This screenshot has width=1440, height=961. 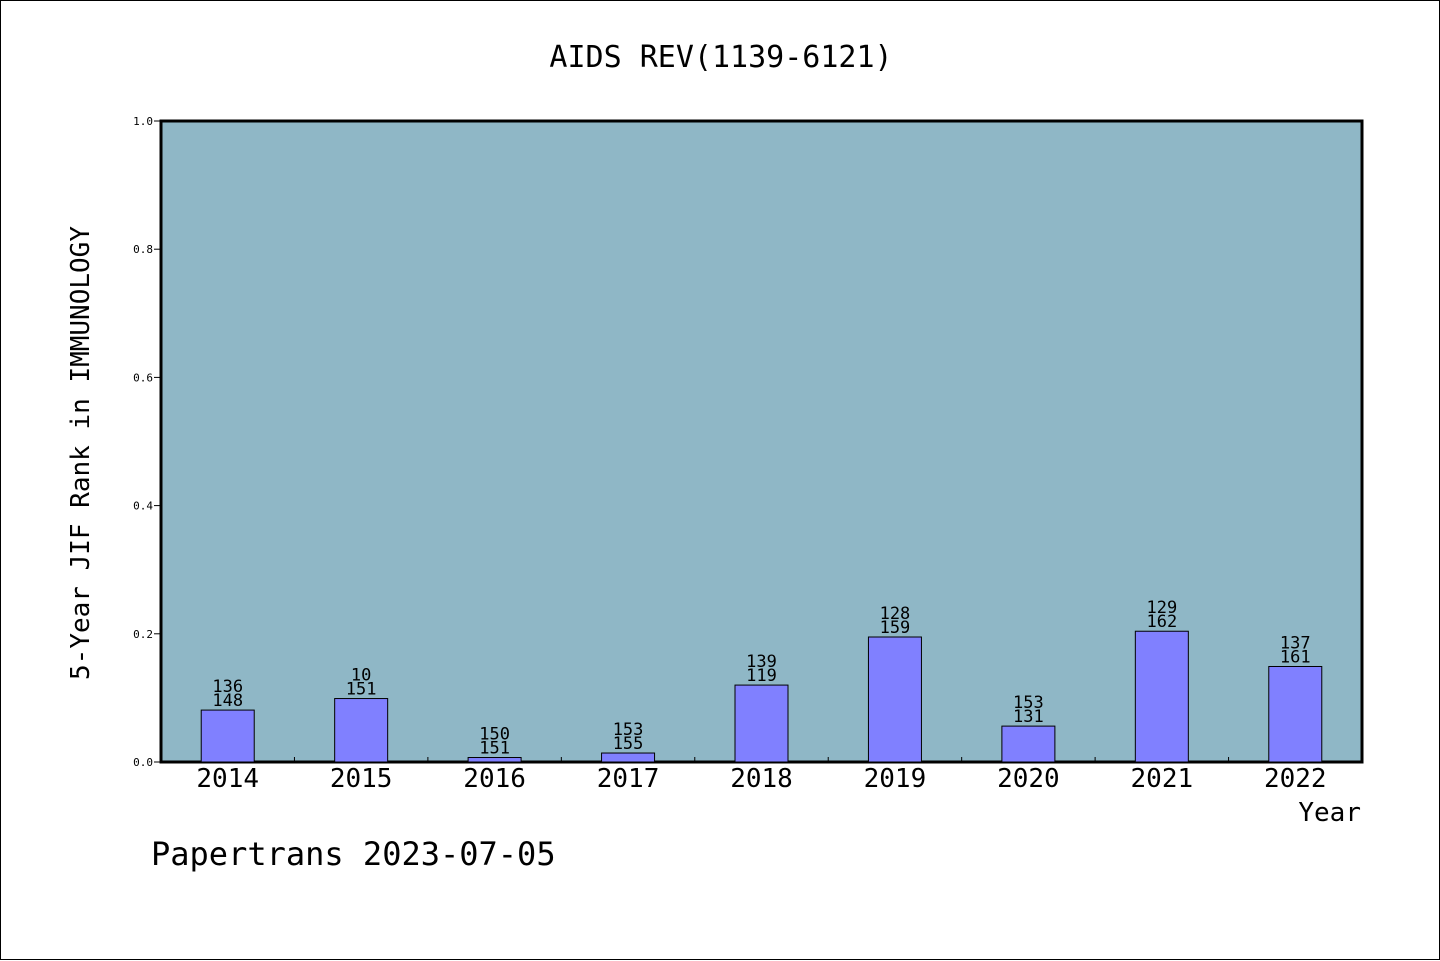 I want to click on x-axis-label: Year, so click(x=1329, y=813).